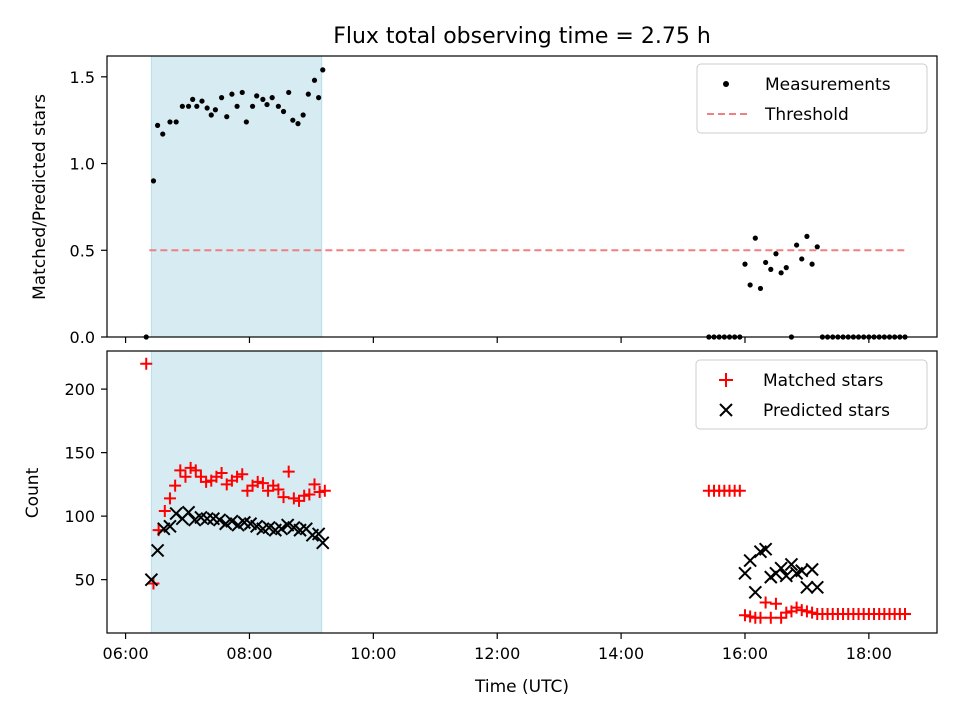 The width and height of the screenshot is (960, 720). I want to click on x-tick-label: 06:00, so click(126, 653).